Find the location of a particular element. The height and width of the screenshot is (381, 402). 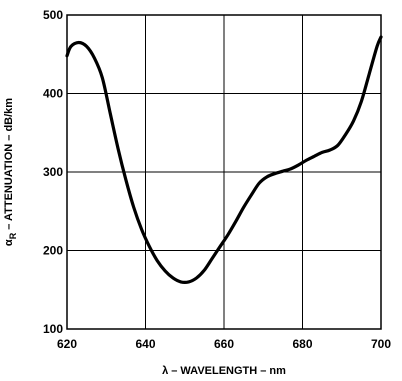

y-axis-label: αR – ATTENUATION – dB/km is located at coordinates (10, 172).